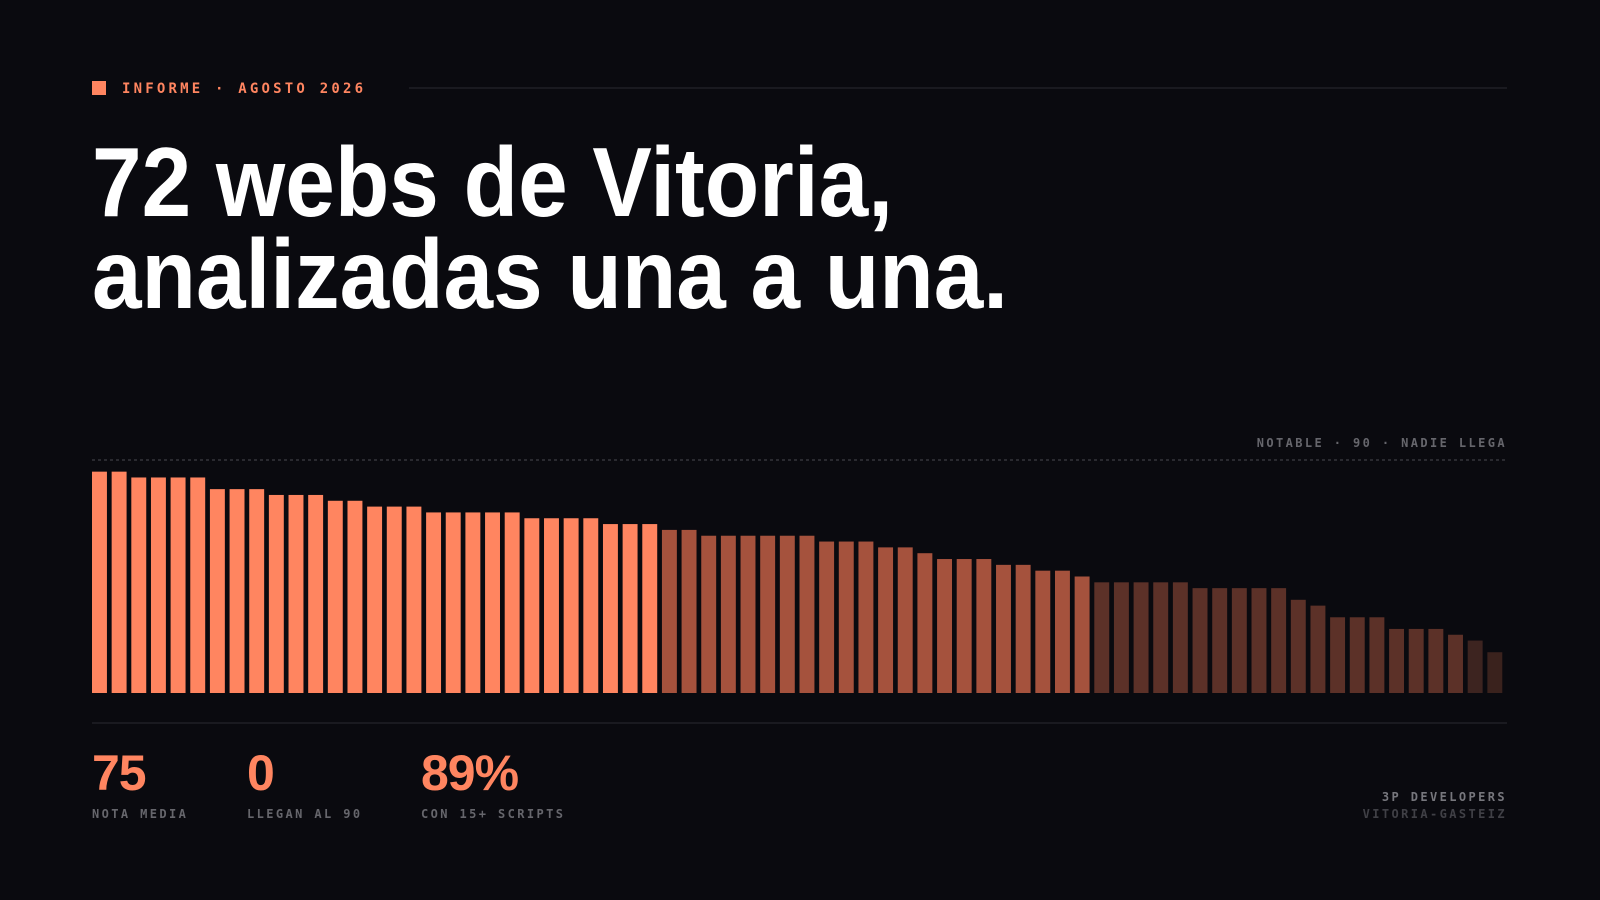 The height and width of the screenshot is (900, 1600). What do you see at coordinates (550, 274) in the screenshot?
I see `title-line: analizadas una a una.` at bounding box center [550, 274].